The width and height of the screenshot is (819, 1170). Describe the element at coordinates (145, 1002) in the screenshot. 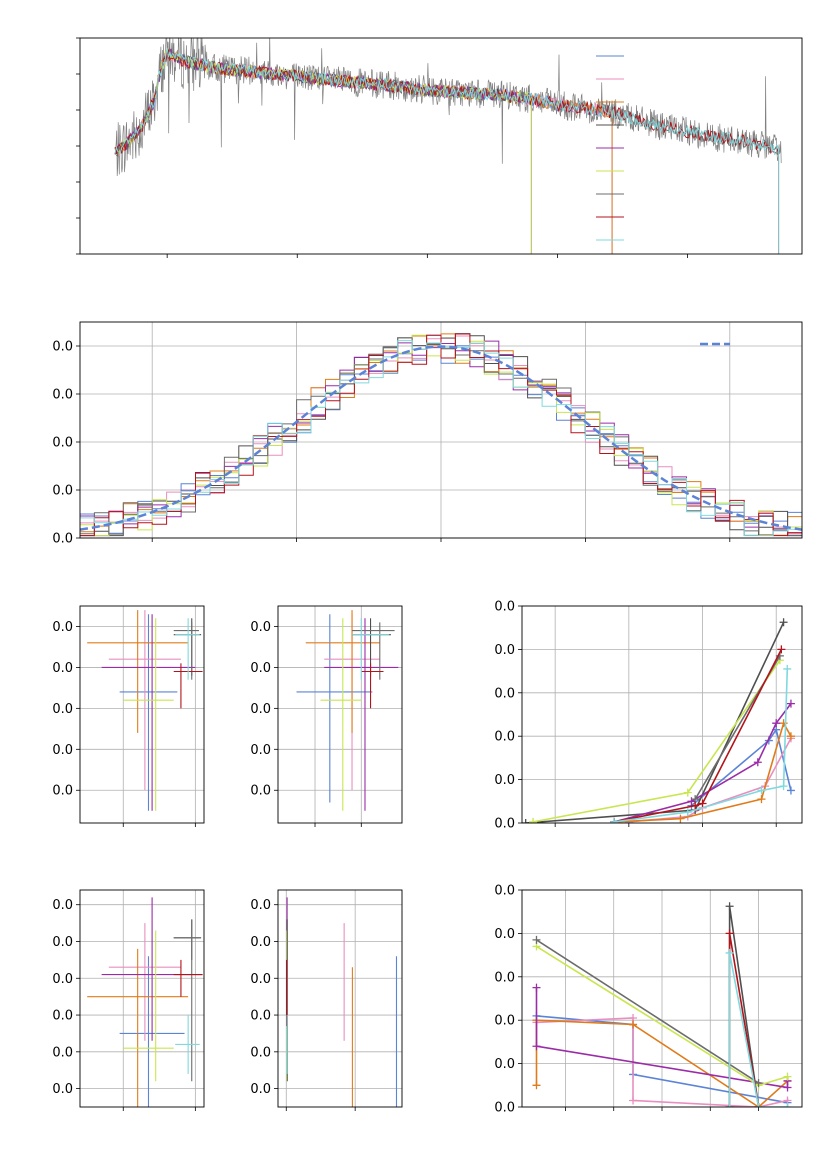

I see `mass-vs-Z-plot` at that location.